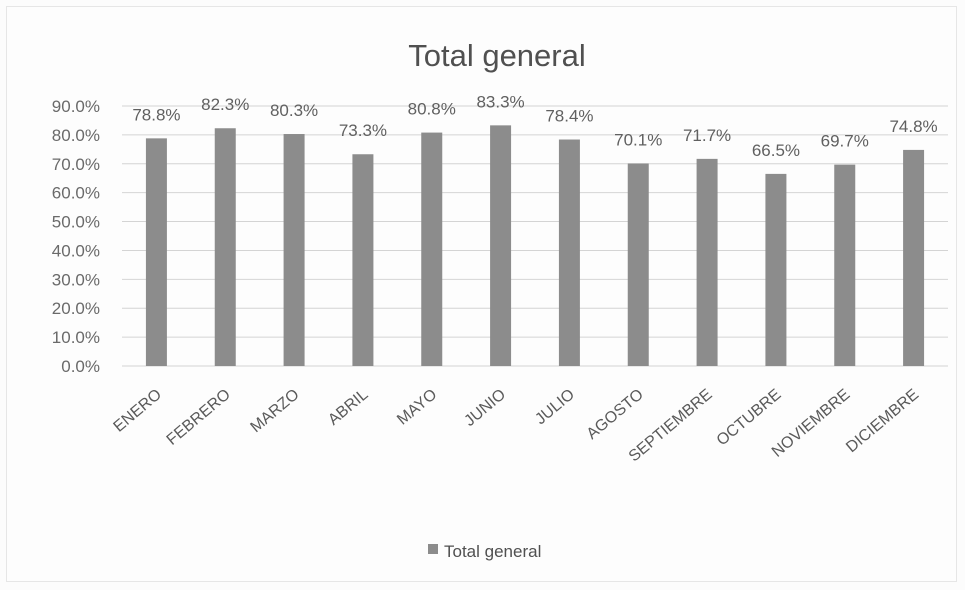 The width and height of the screenshot is (965, 590). What do you see at coordinates (707, 135) in the screenshot?
I see `data-label: 71.7%` at bounding box center [707, 135].